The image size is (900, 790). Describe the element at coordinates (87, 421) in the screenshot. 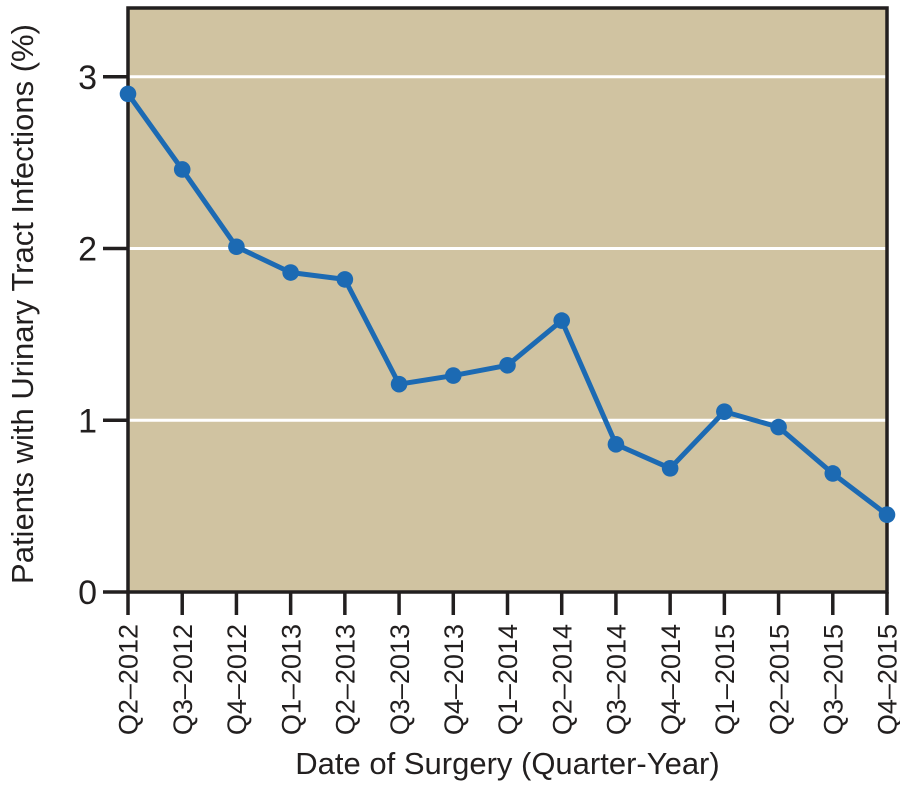

I see `y-tick-label: 1` at that location.